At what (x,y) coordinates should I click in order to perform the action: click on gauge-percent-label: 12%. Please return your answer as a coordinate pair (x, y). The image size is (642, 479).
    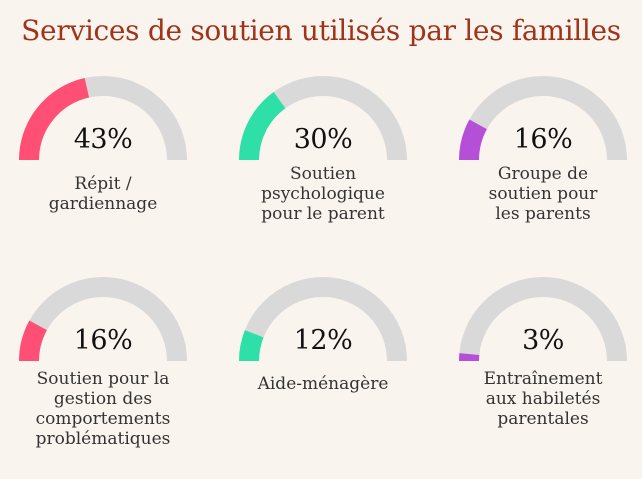
    Looking at the image, I should click on (323, 340).